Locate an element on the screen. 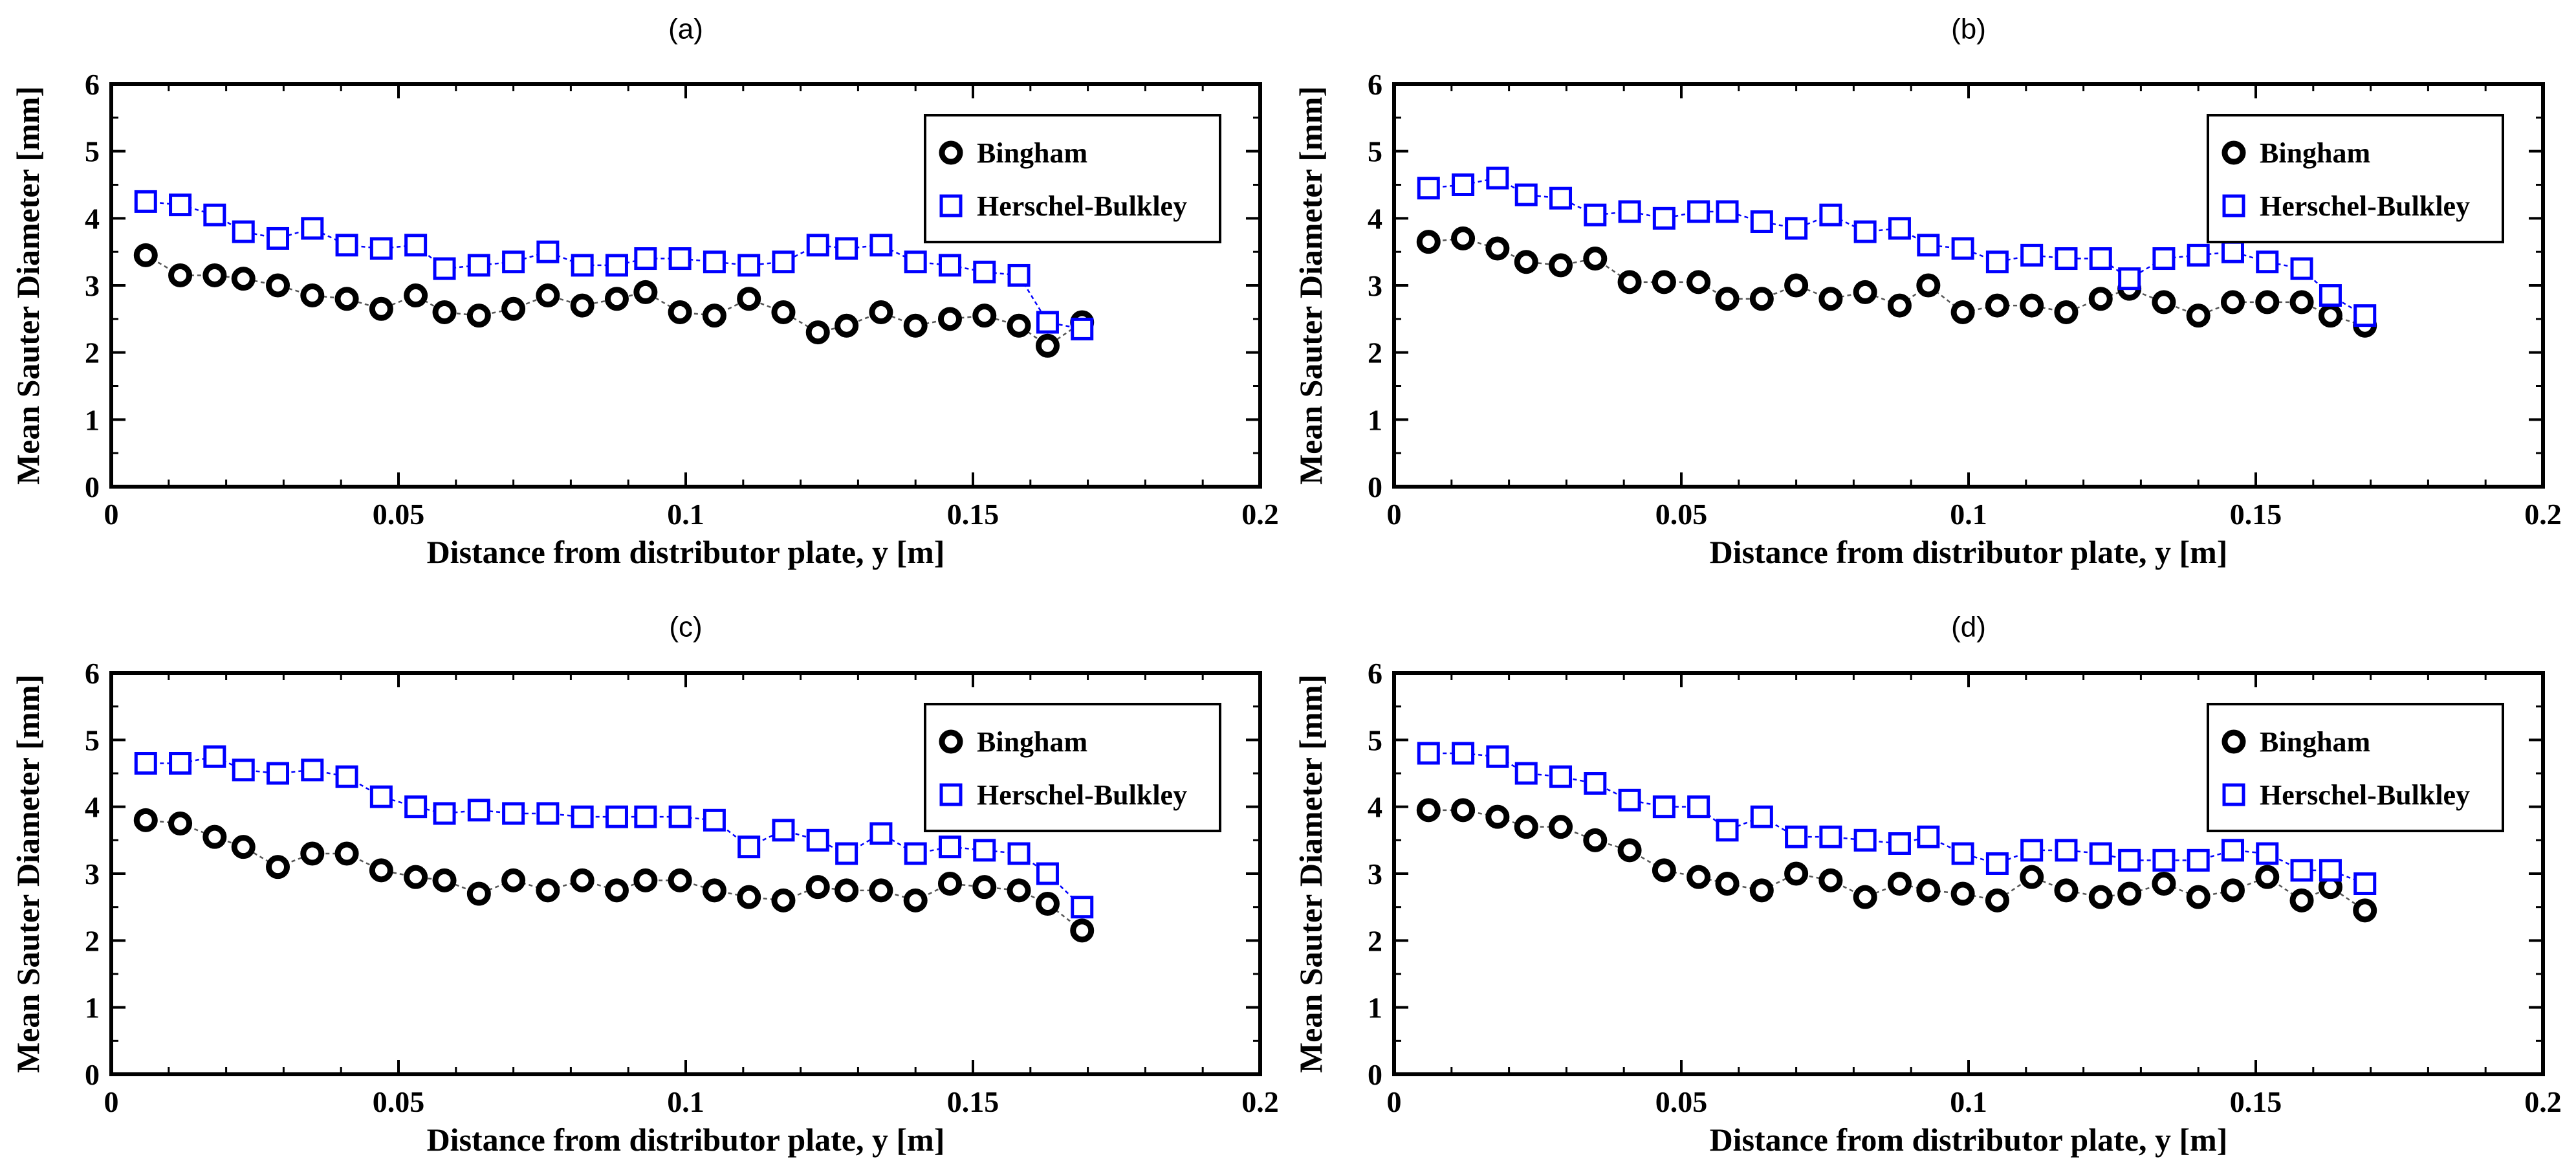 This screenshot has width=2576, height=1172. y-tick-label: 2 is located at coordinates (92, 353).